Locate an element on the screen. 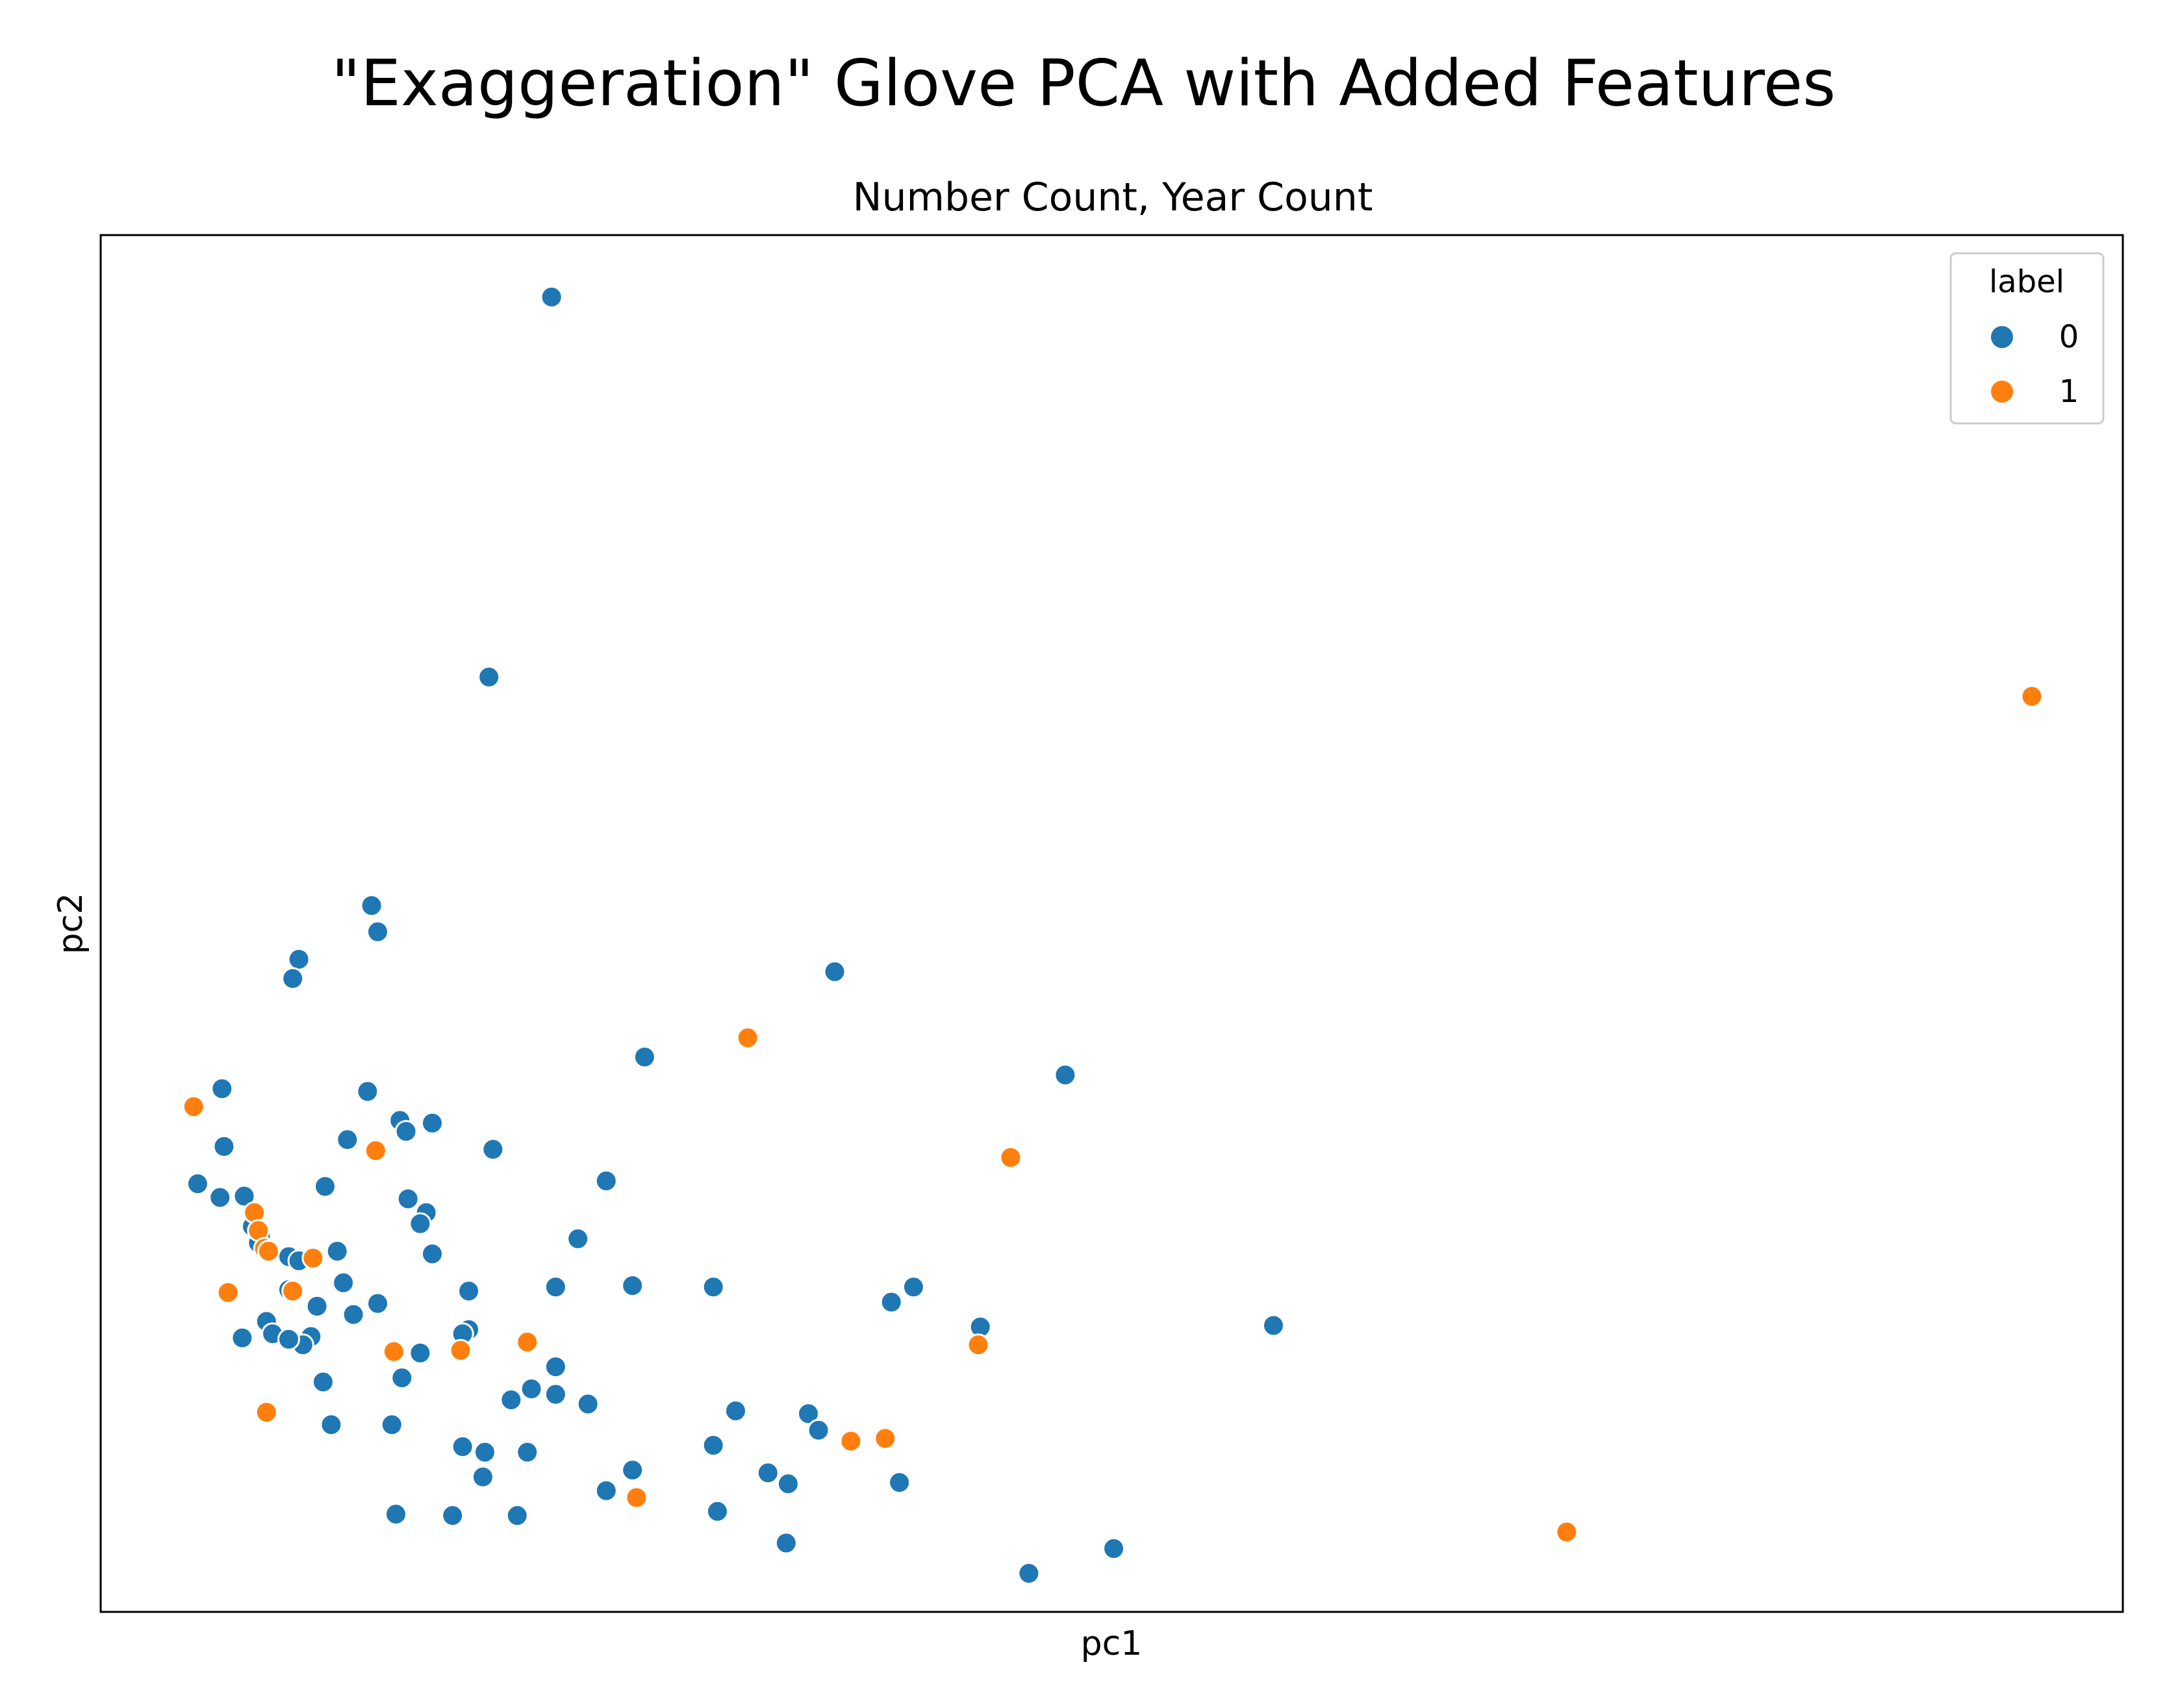 The height and width of the screenshot is (1708, 2167). legend-label-1: 1 is located at coordinates (2069, 391).